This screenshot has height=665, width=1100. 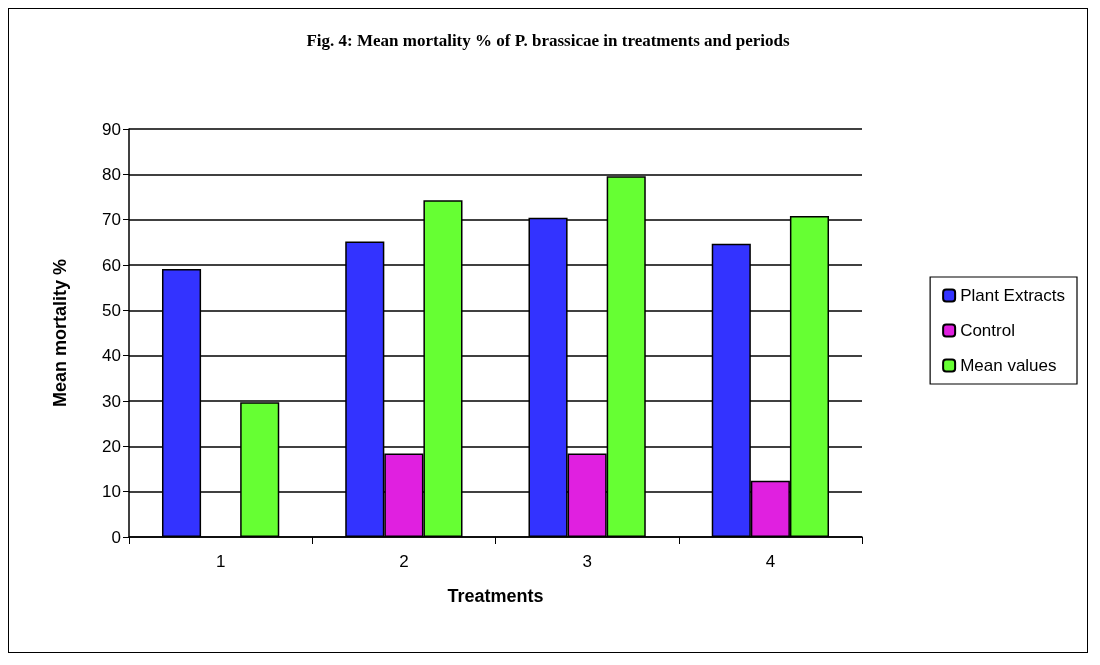 What do you see at coordinates (111, 356) in the screenshot?
I see `y-tick-label: 40` at bounding box center [111, 356].